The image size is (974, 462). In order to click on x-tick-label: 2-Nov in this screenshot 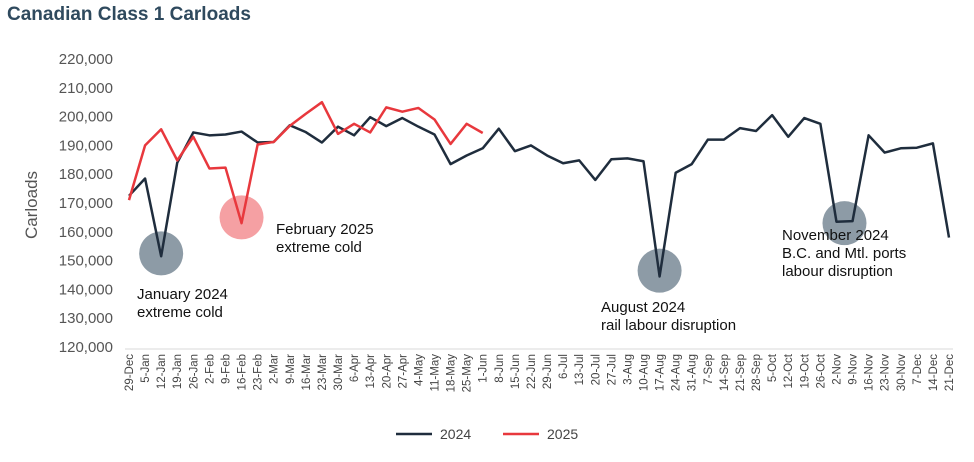, I will do `click(837, 369)`.